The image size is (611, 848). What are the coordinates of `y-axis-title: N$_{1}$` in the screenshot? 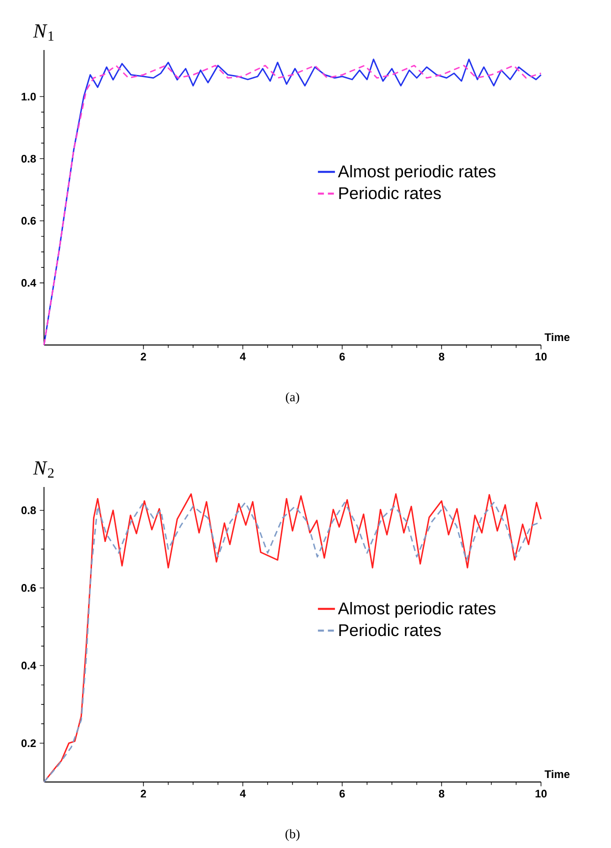 It's located at (43, 32).